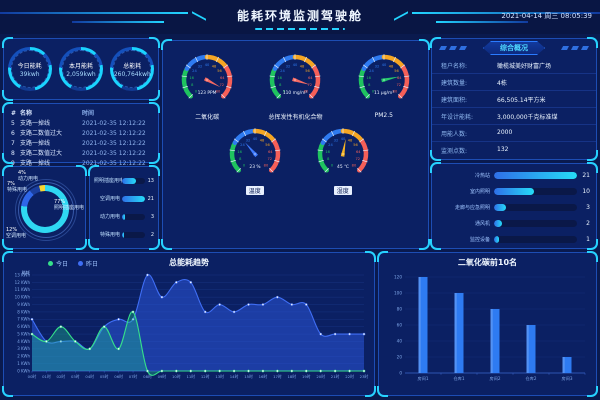 The width and height of the screenshot is (600, 400). What do you see at coordinates (384, 93) in the screenshot?
I see `gauge-reading: 11 μg/m³` at bounding box center [384, 93].